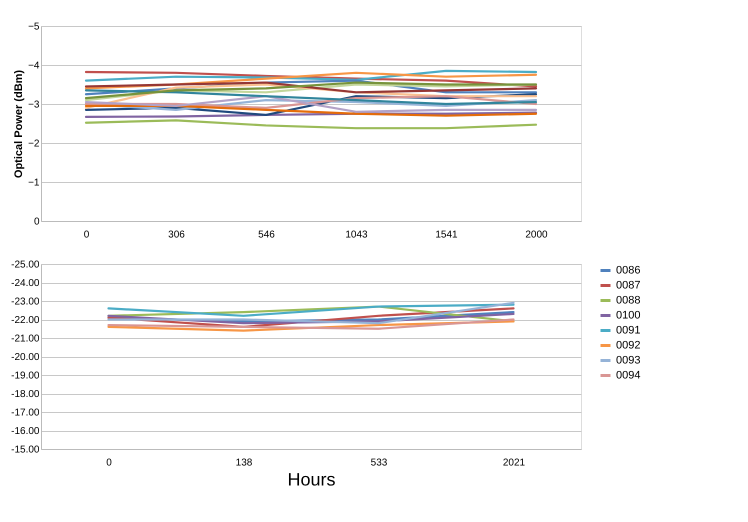 The height and width of the screenshot is (522, 748). What do you see at coordinates (356, 235) in the screenshot?
I see `x-tick-label: 1043` at bounding box center [356, 235].